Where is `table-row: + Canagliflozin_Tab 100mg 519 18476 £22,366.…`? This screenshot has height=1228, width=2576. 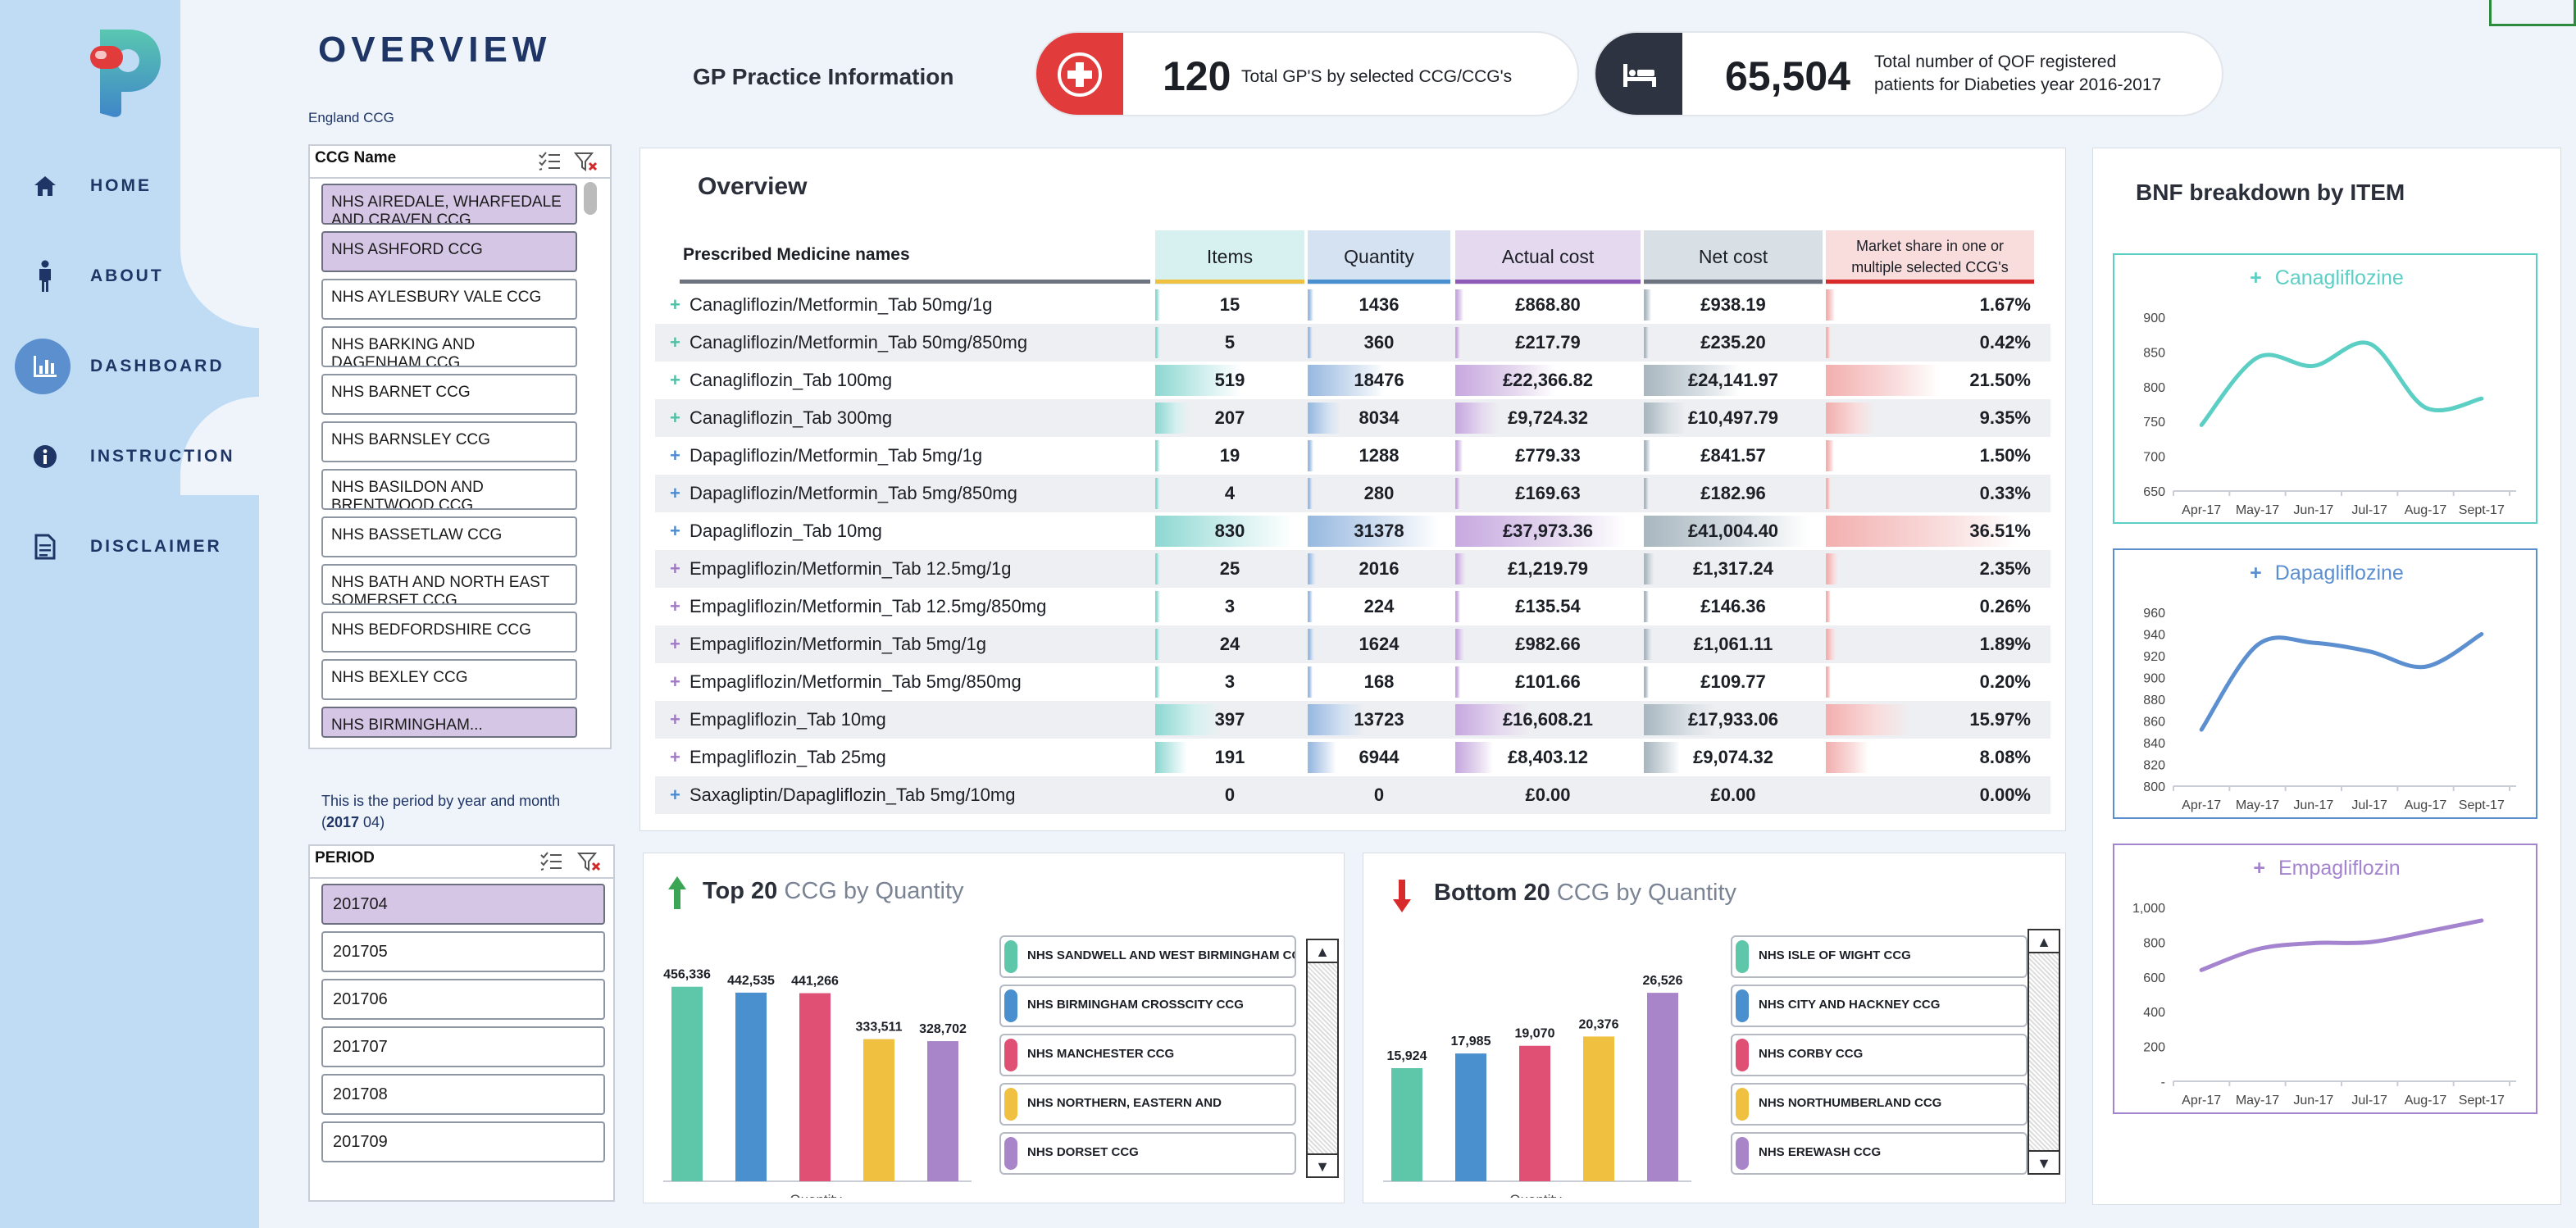
table-row: + Canagliflozin_Tab 100mg 519 18476 £22,366.… is located at coordinates (1352, 380).